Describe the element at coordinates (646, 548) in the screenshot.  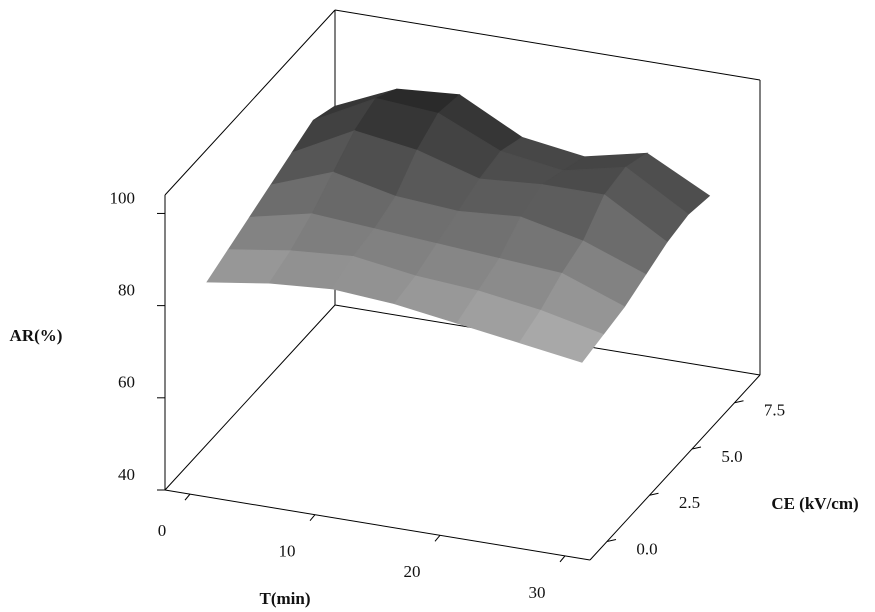
I see `y-tick-label: 0.0` at that location.